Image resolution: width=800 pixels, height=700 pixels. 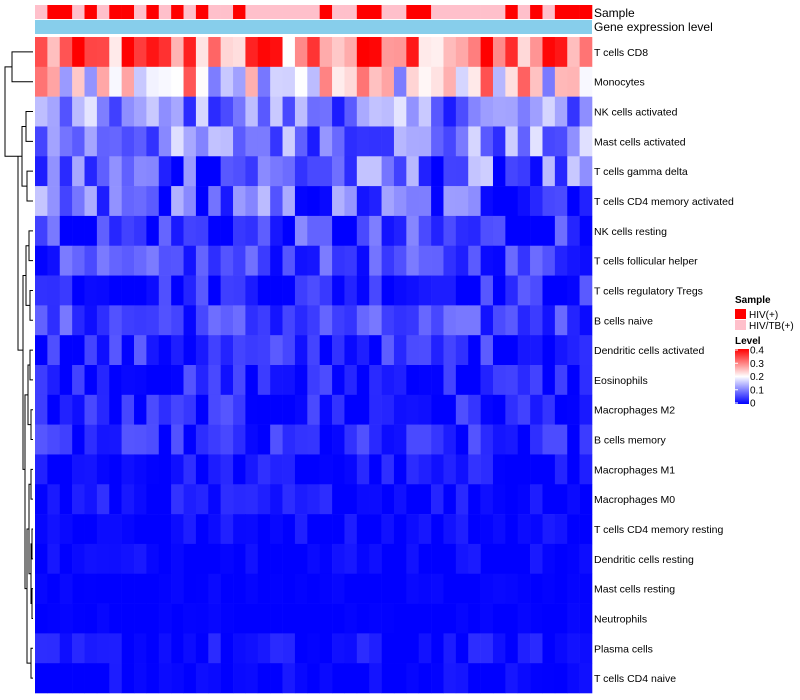 What do you see at coordinates (646, 262) in the screenshot?
I see `row-label: T cells follicular helper` at bounding box center [646, 262].